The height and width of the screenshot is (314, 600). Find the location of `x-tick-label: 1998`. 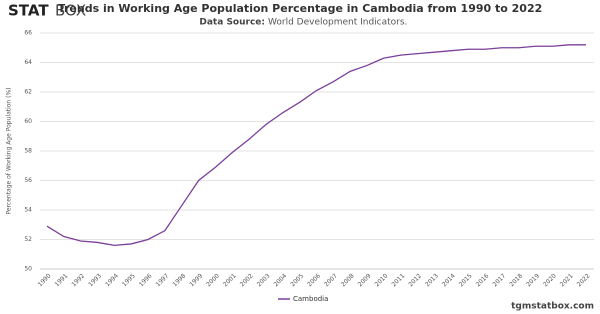

x-tick-label: 1998 is located at coordinates (179, 280).